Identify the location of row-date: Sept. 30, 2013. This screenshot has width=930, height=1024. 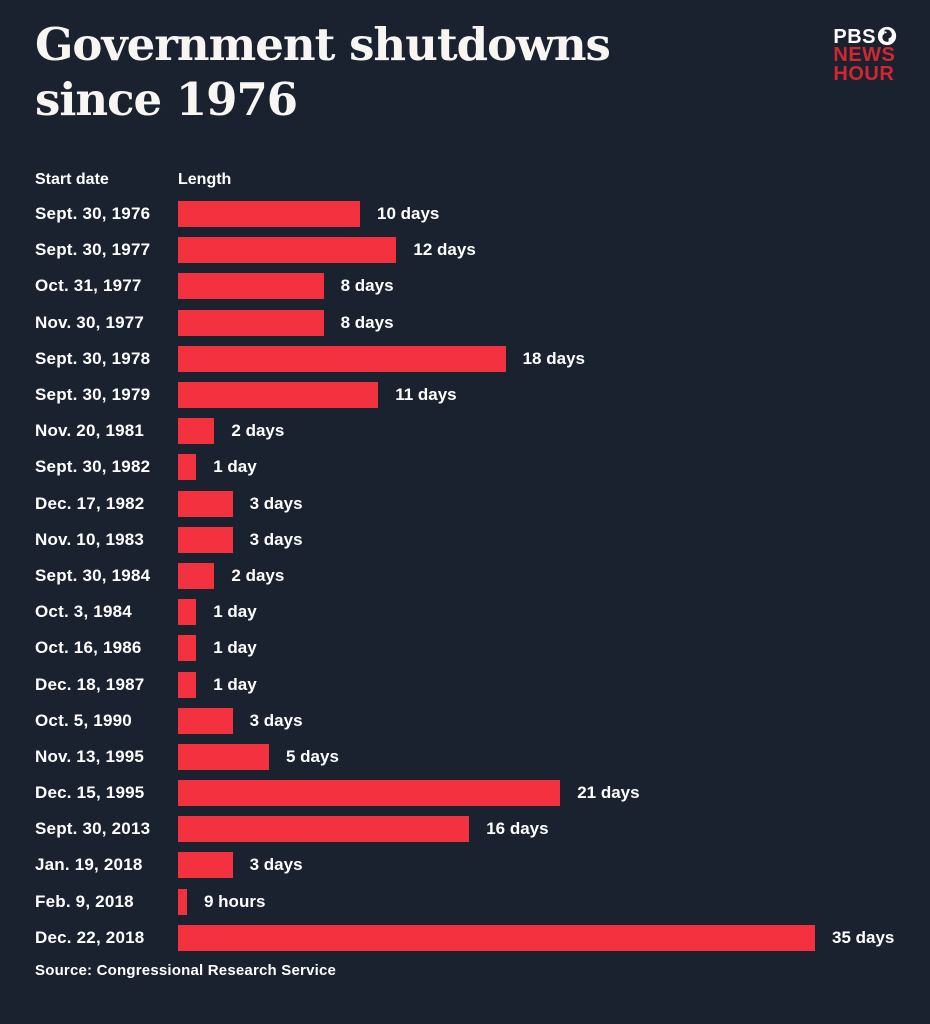
(93, 829).